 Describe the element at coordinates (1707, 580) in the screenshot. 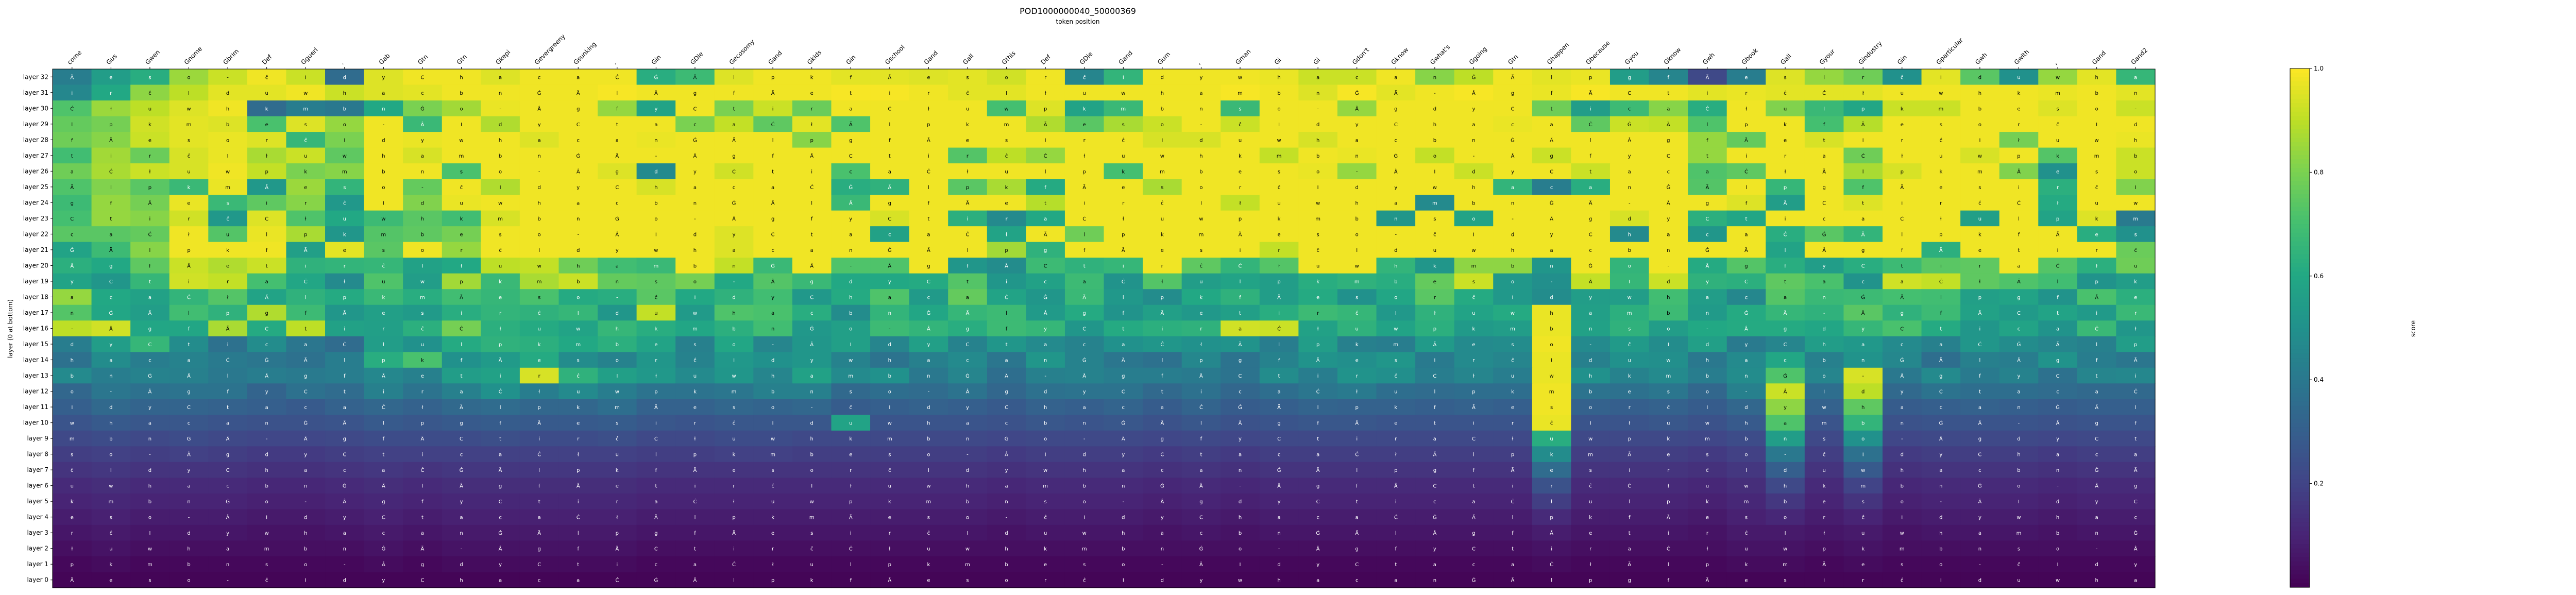

I see `cell-token-label: Ã` at that location.